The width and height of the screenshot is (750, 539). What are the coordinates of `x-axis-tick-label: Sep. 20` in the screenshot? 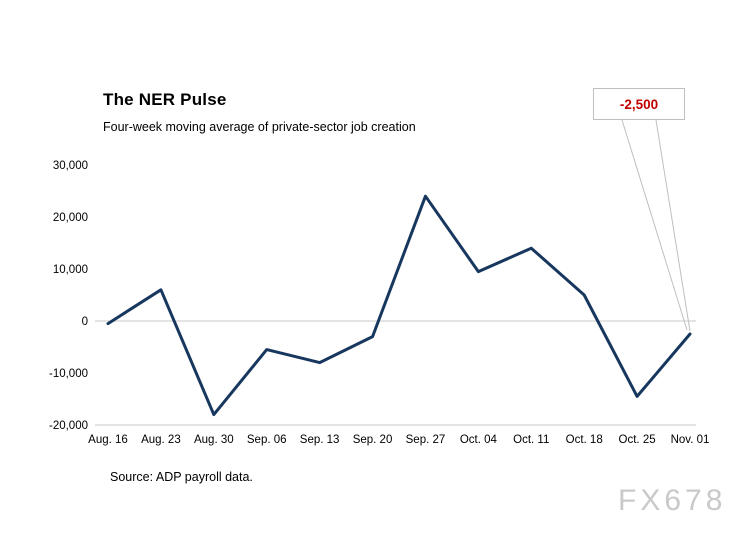 It's located at (373, 440).